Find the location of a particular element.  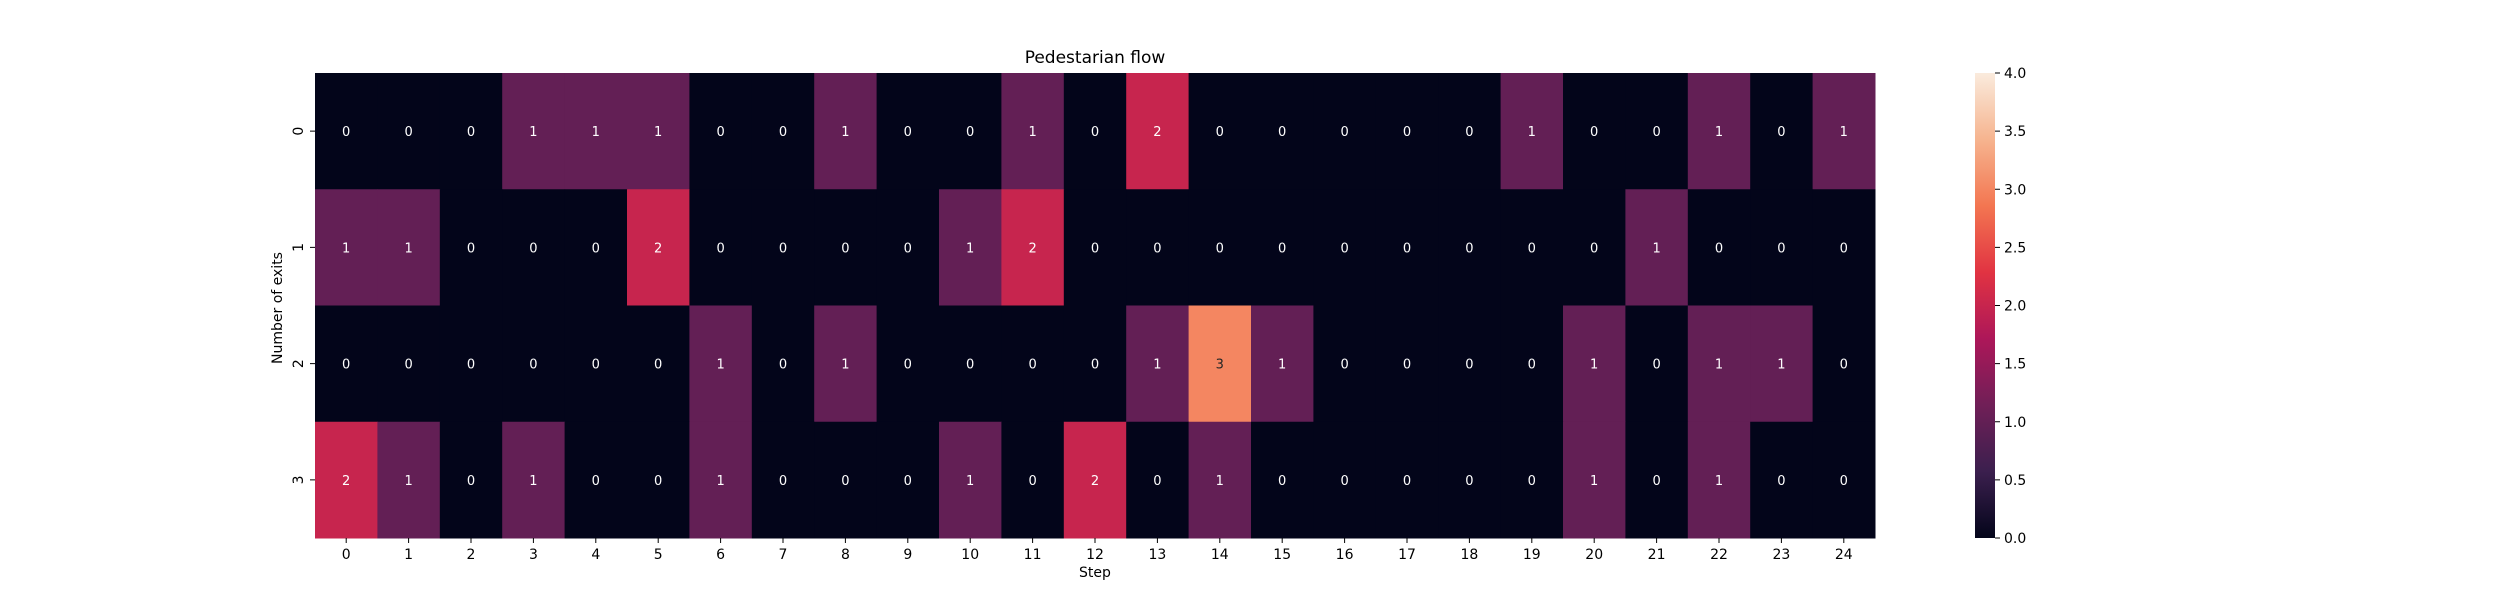

chart-title: Pedestarian flow is located at coordinates (1095, 58).